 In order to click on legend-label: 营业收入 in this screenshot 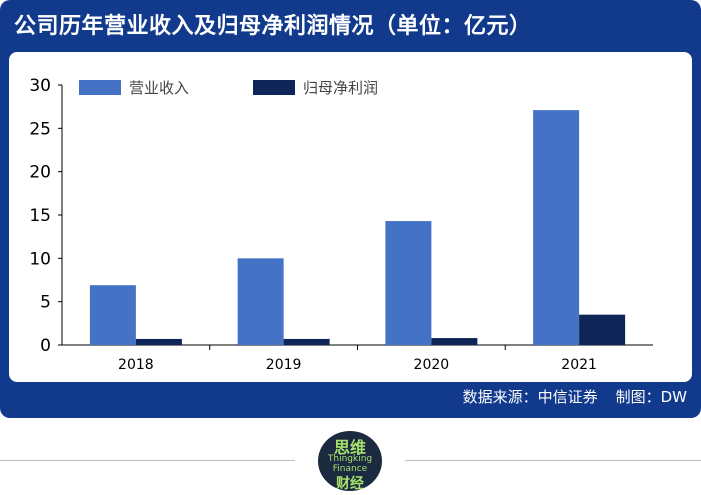, I will do `click(159, 88)`.